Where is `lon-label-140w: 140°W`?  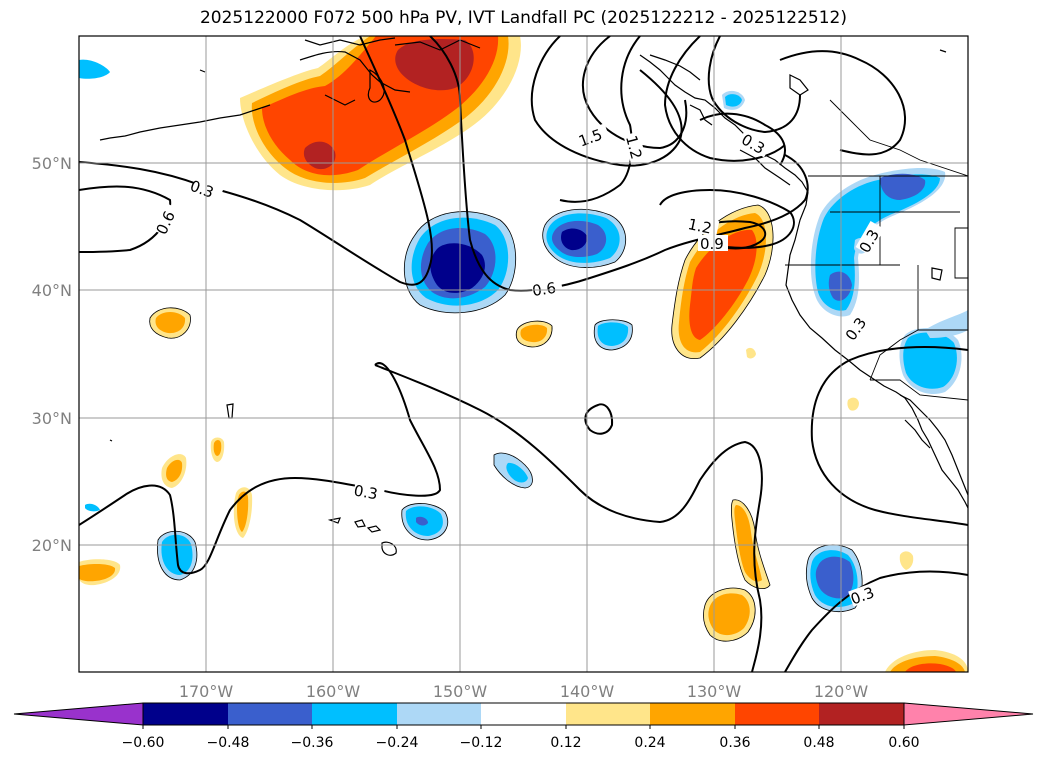
lon-label-140w: 140°W is located at coordinates (587, 691).